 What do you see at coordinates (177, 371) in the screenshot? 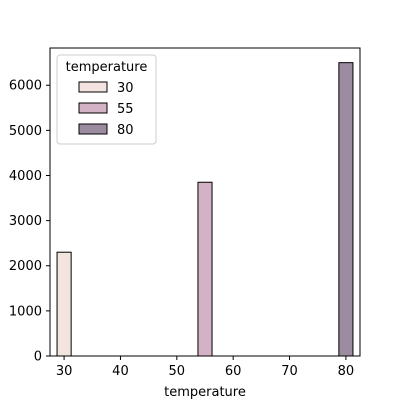
I see `x-tick-label: 50` at bounding box center [177, 371].